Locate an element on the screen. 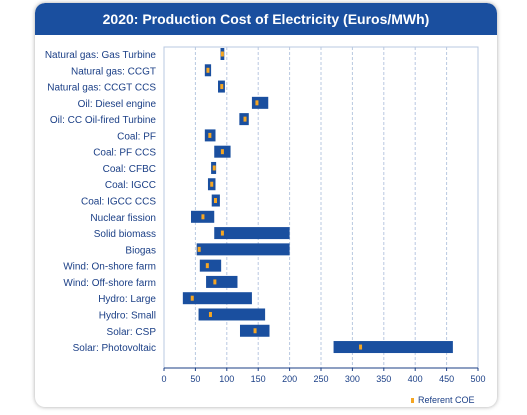 This screenshot has width=527, height=415. legend: Referent COE is located at coordinates (443, 400).